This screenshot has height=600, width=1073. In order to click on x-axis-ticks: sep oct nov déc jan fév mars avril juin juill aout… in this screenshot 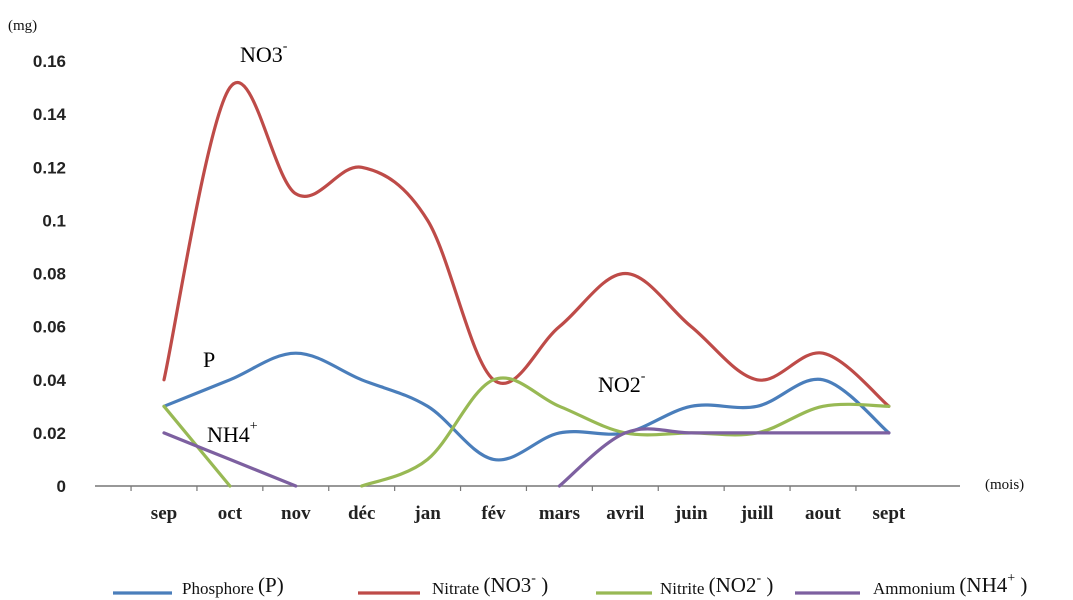, I will do `click(518, 505)`.